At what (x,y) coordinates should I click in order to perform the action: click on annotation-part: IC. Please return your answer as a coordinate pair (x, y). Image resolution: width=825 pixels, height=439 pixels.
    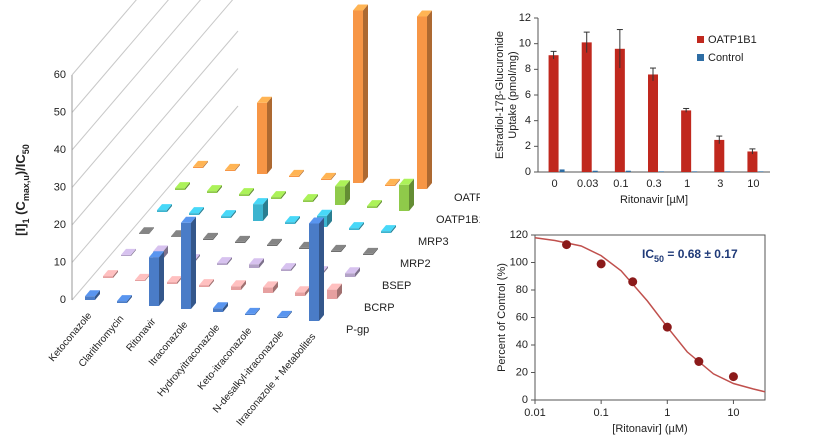
    Looking at the image, I should click on (648, 254).